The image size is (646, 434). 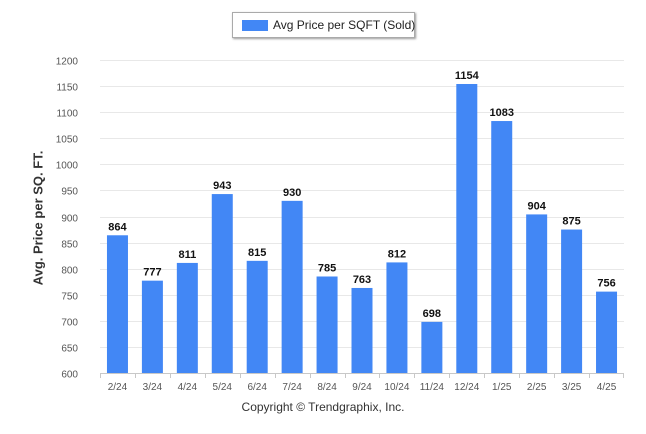 What do you see at coordinates (67, 62) in the screenshot?
I see `y-tick-label: 1200` at bounding box center [67, 62].